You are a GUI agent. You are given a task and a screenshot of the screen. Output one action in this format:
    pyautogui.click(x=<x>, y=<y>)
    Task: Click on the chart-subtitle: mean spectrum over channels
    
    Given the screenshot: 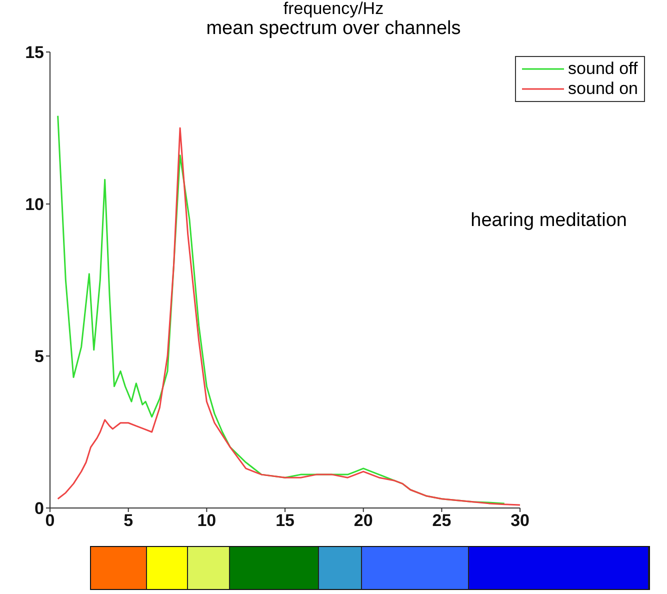 What is the action you would take?
    pyautogui.click(x=333, y=29)
    